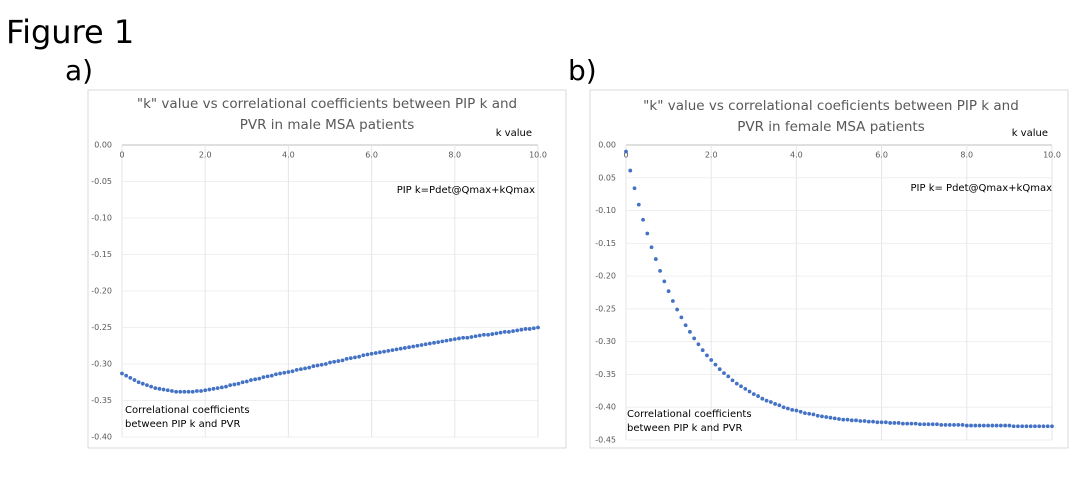 The height and width of the screenshot is (481, 1080). I want to click on x-tick-label: 6.0, so click(371, 155).